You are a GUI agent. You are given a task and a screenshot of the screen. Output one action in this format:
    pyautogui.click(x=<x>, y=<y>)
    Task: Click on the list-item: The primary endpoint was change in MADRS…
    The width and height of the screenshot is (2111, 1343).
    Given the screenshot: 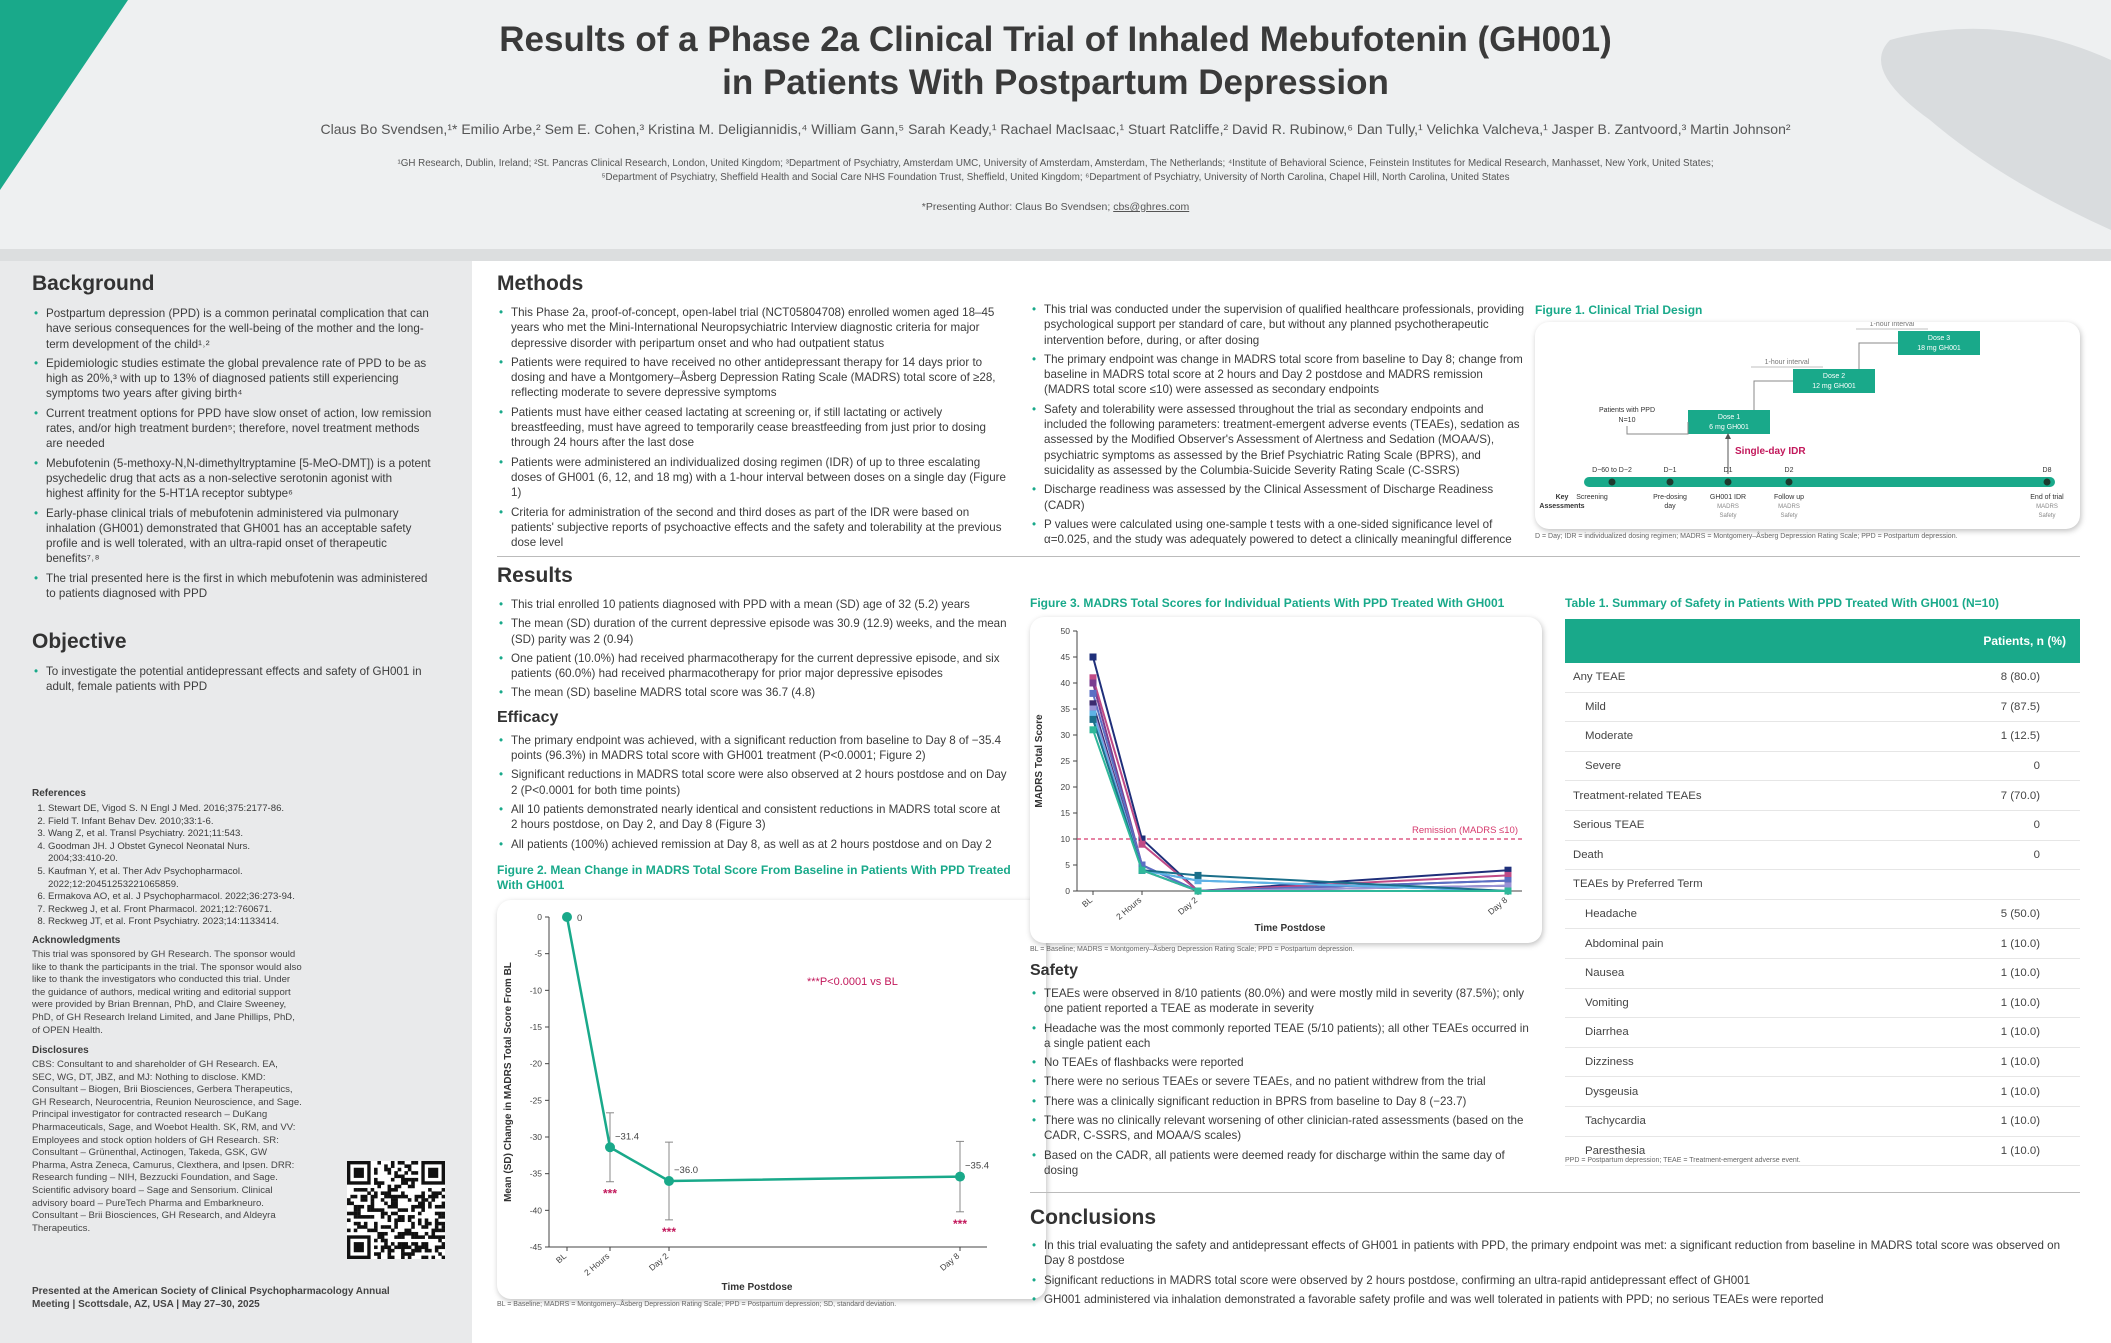 What is the action you would take?
    pyautogui.click(x=1277, y=375)
    